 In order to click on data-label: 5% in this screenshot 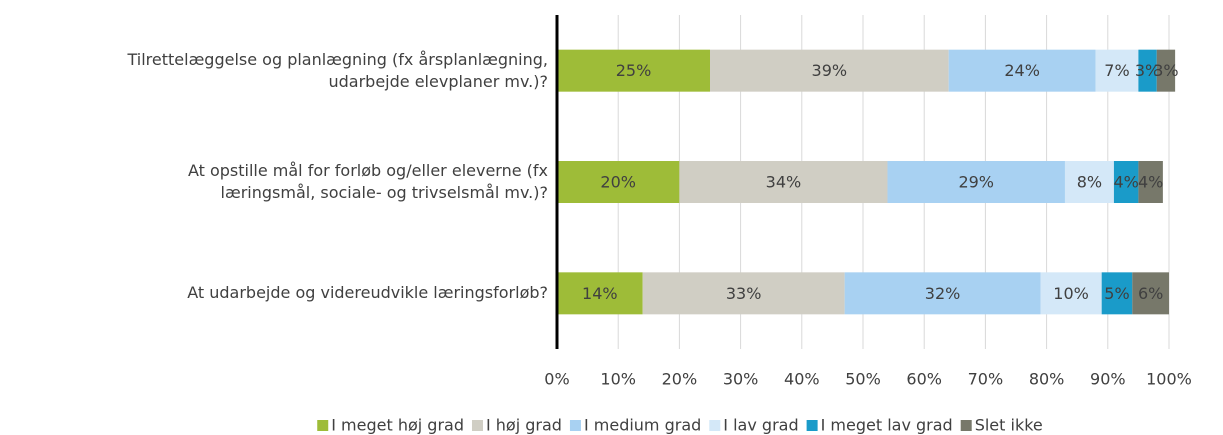, I will do `click(1116, 293)`.